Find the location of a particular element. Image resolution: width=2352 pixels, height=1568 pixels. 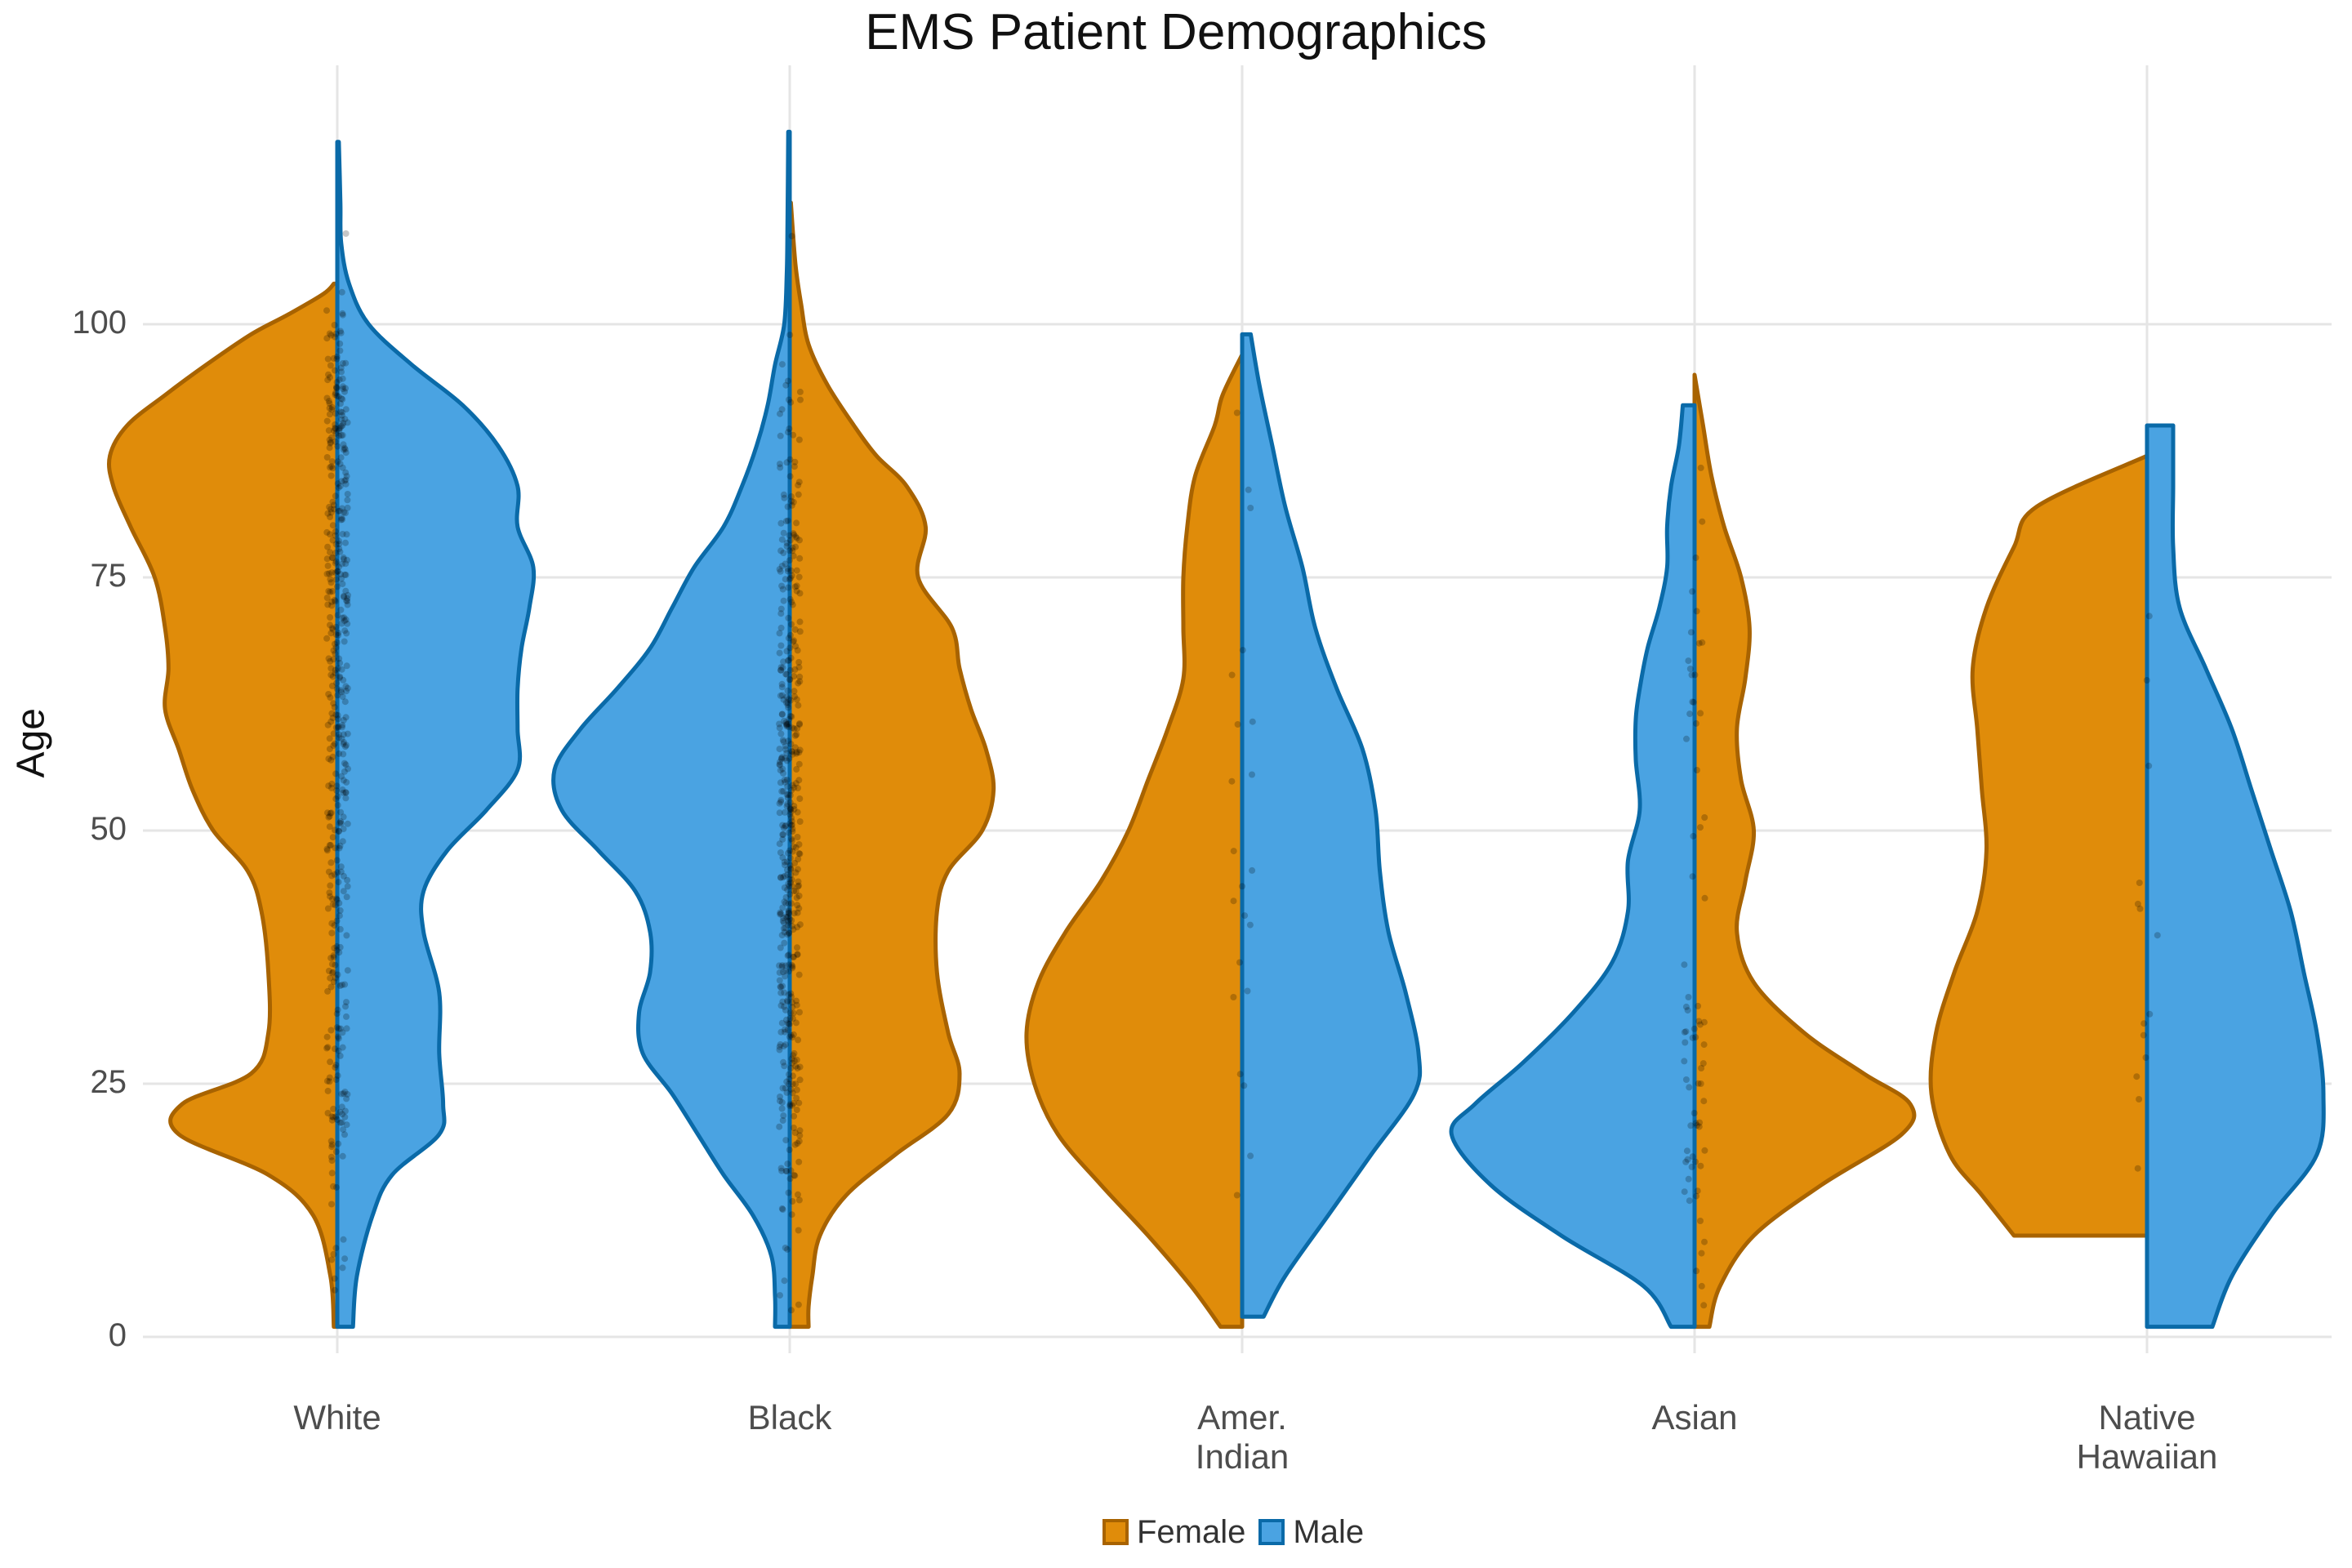

y-tick-label-75: 75 is located at coordinates (108, 576).